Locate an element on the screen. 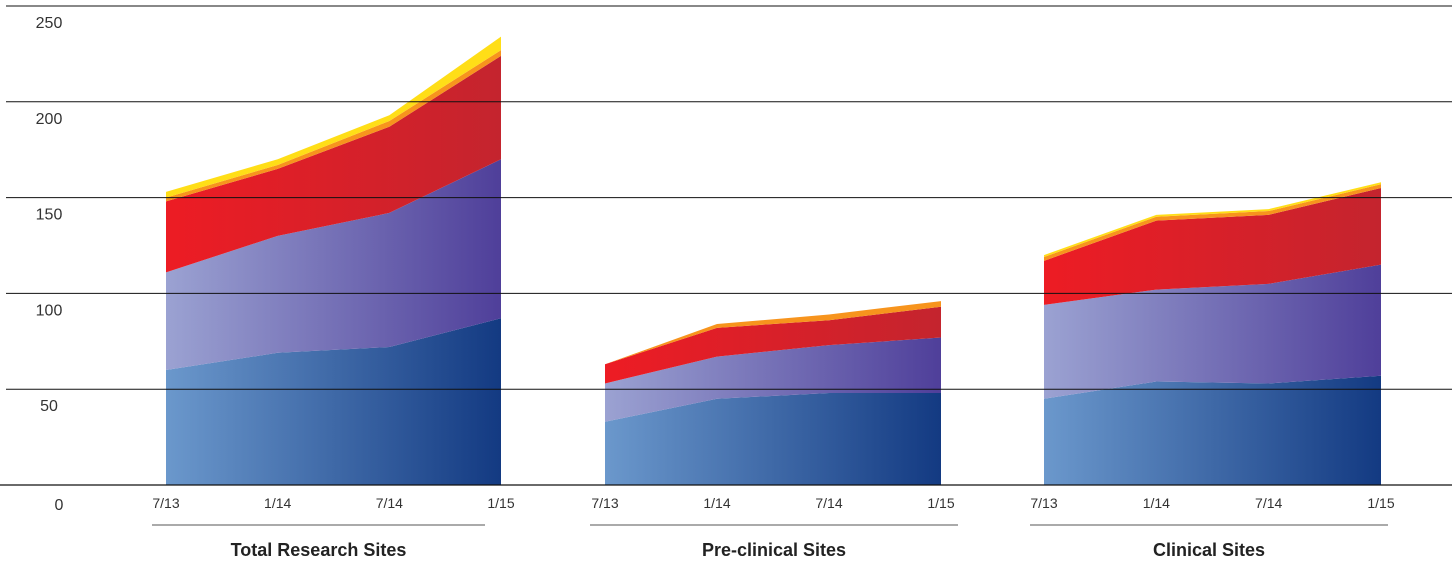 This screenshot has width=1452, height=561. y-axis: 0 50 100 150 200 250 is located at coordinates (50, 264).